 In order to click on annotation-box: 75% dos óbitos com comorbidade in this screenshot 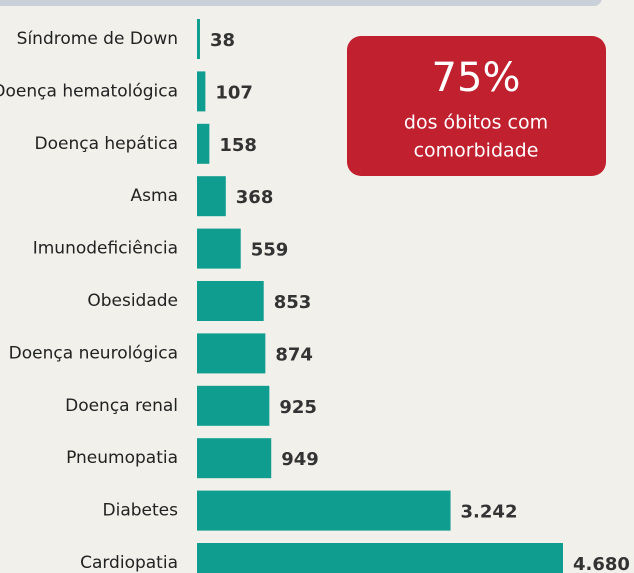, I will do `click(476, 106)`.